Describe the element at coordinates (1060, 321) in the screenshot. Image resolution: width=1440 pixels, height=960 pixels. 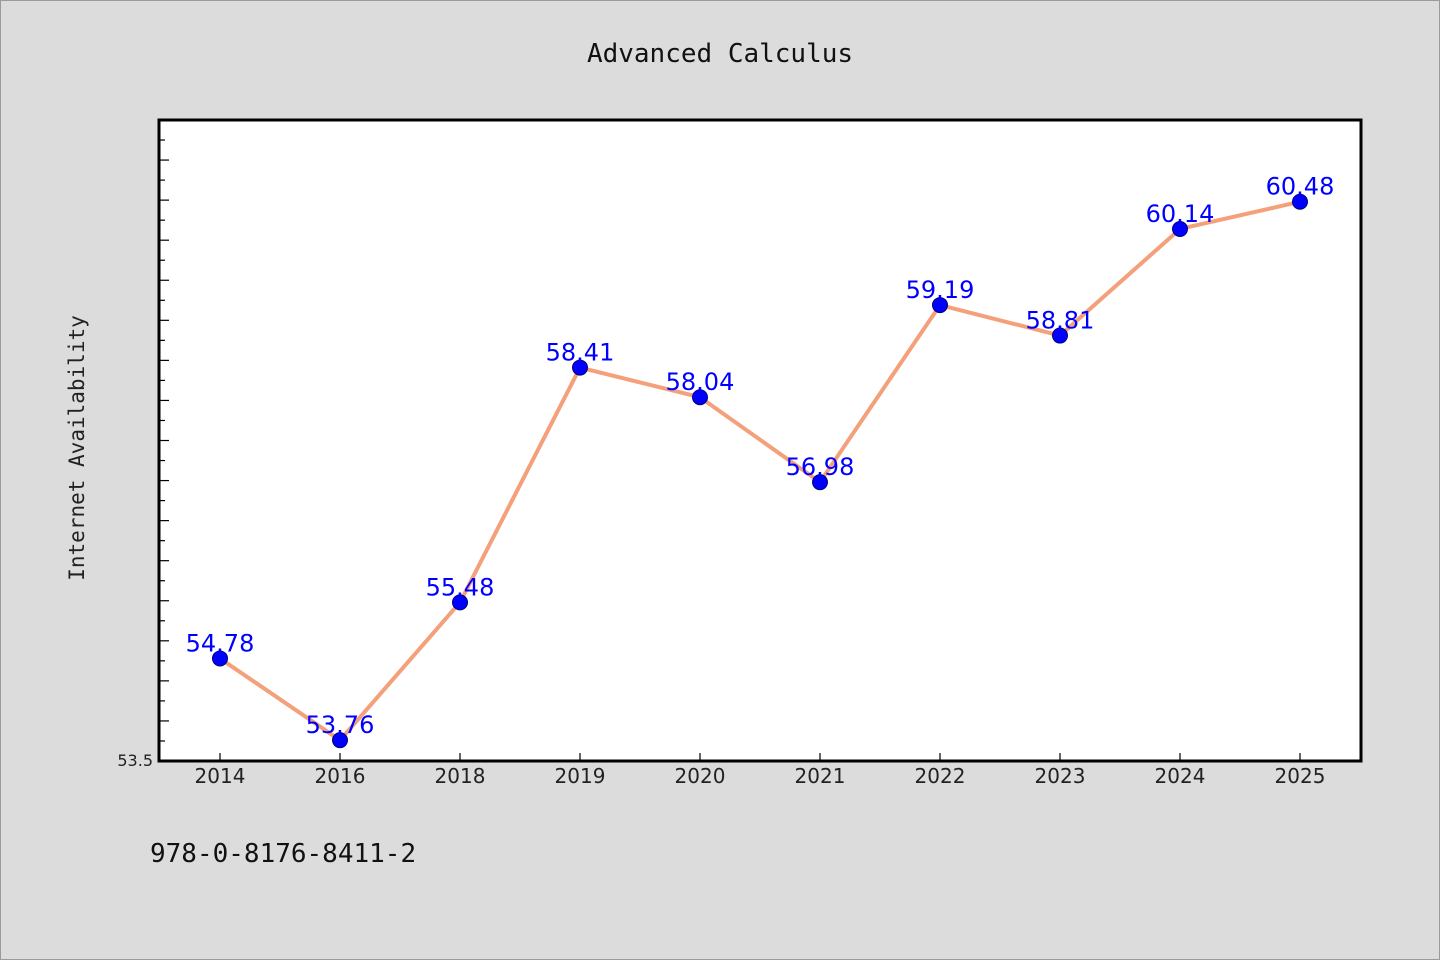
I see `data-label: 58.81` at that location.